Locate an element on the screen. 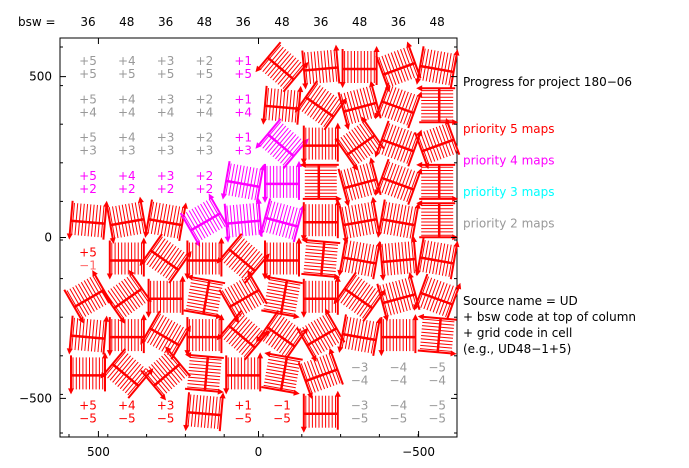 The height and width of the screenshot is (468, 689). grid-cell-label: +2+4 is located at coordinates (205, 105).